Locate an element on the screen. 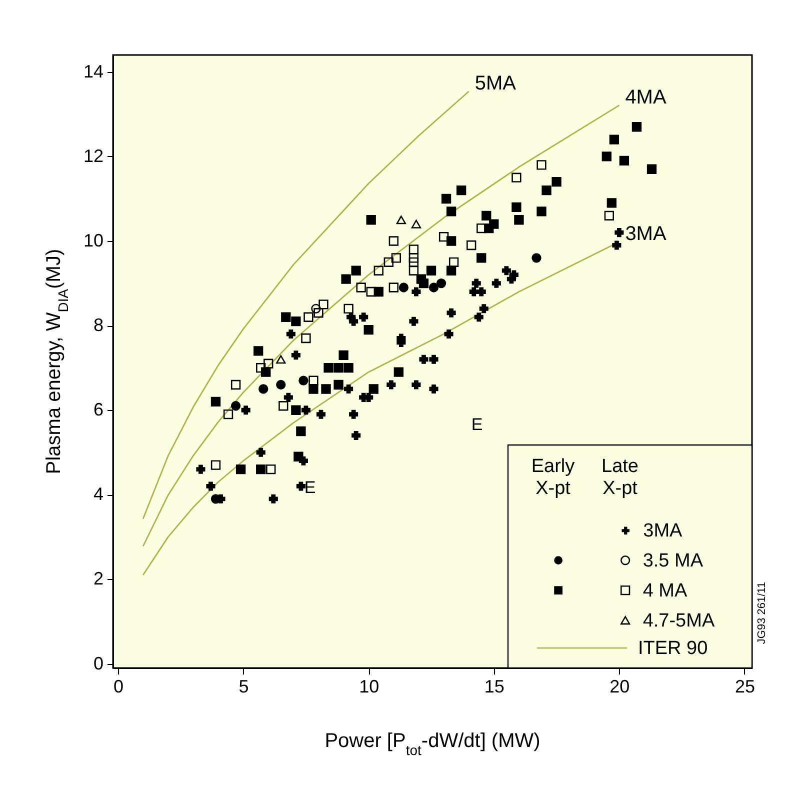  y-tick-label: 14 is located at coordinates (93, 71).